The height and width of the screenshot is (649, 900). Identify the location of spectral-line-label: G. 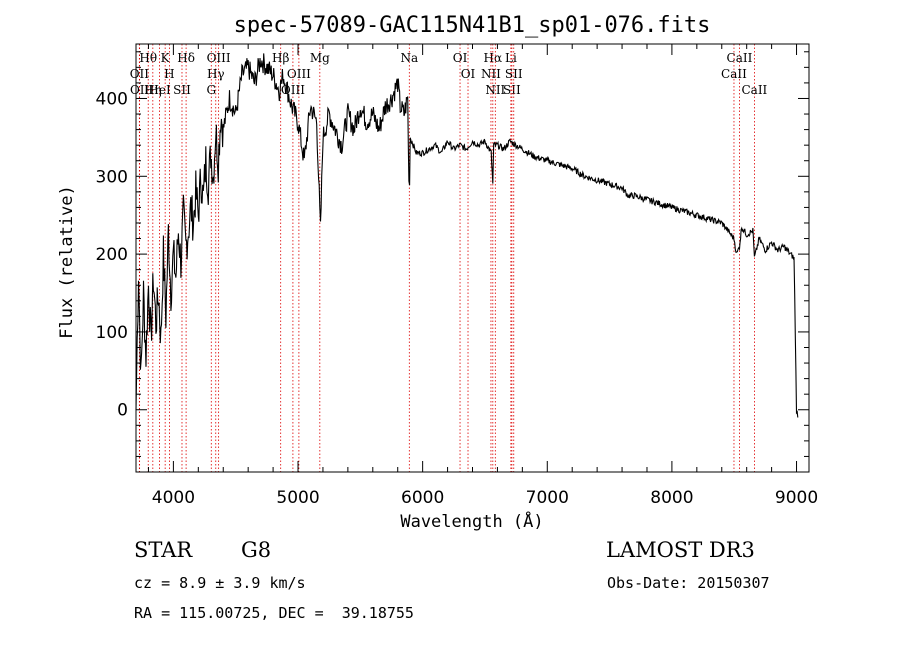
(211, 90).